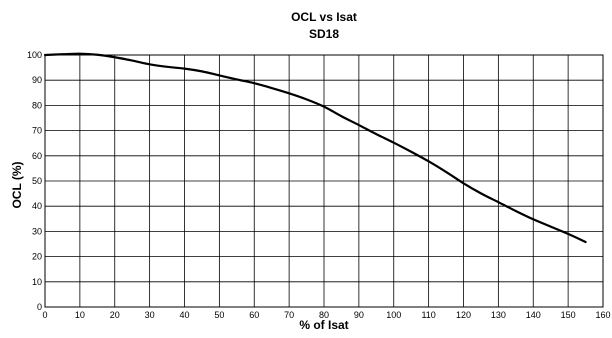  Describe the element at coordinates (463, 315) in the screenshot. I see `x-tick-label-12: 120` at that location.